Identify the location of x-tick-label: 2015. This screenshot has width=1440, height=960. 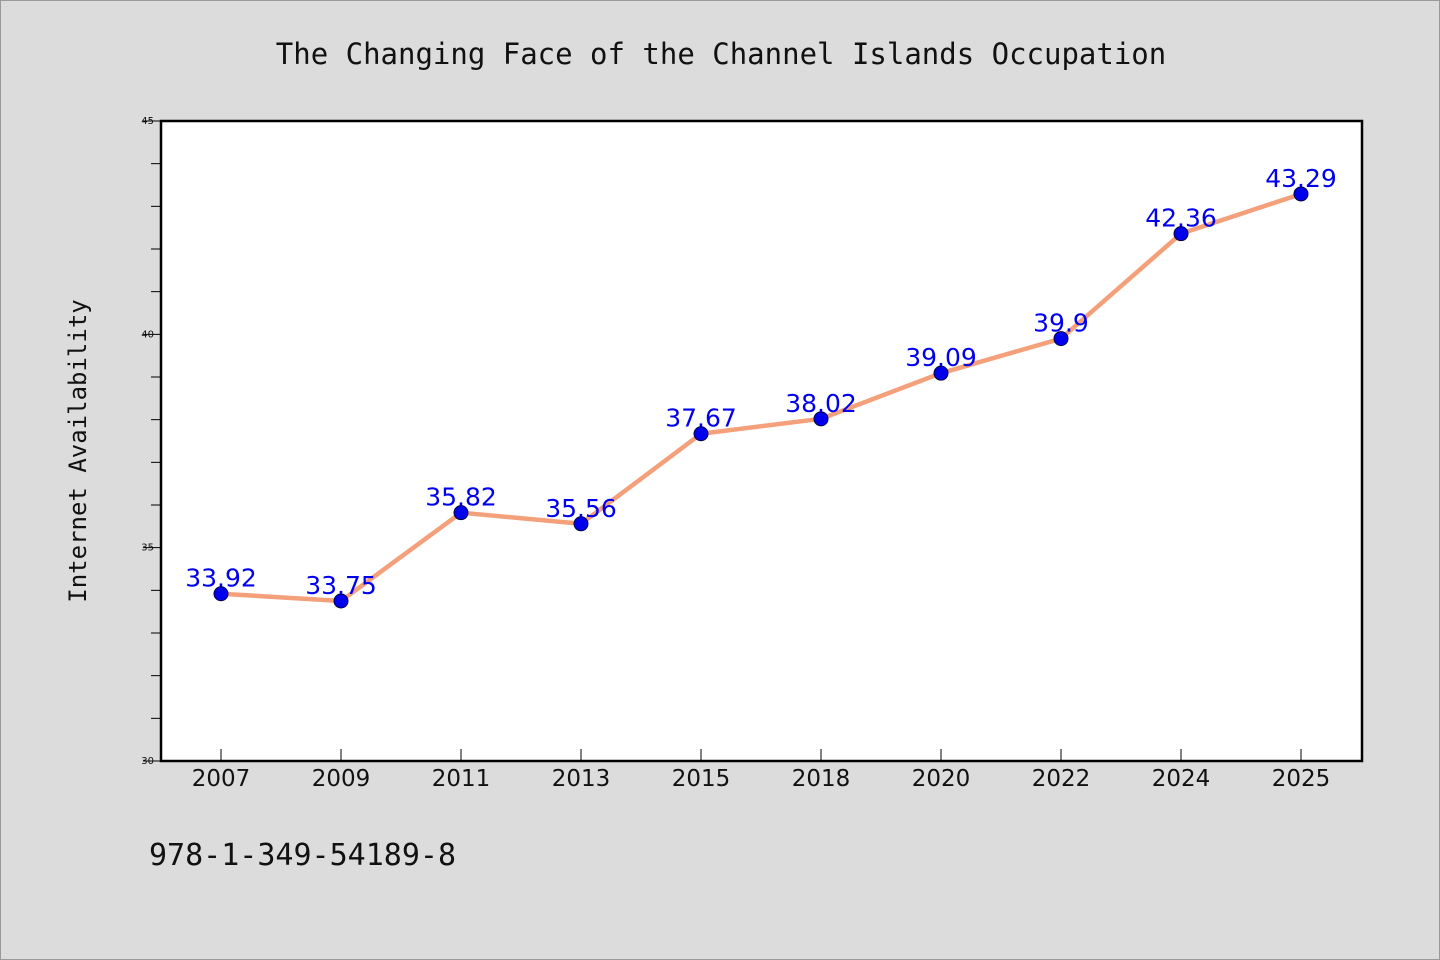
(701, 779).